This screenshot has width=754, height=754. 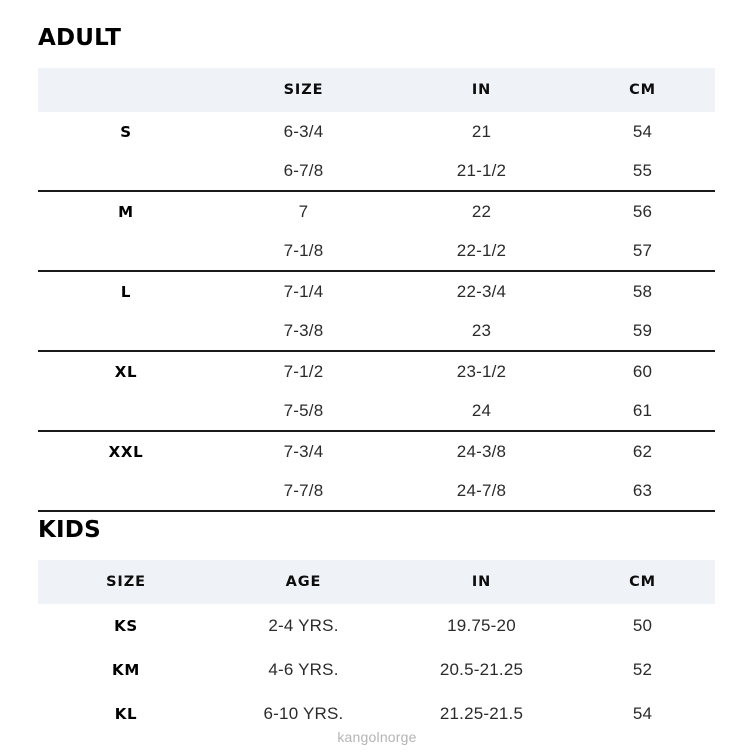 What do you see at coordinates (642, 210) in the screenshot?
I see `adult-cell-cm: 56` at bounding box center [642, 210].